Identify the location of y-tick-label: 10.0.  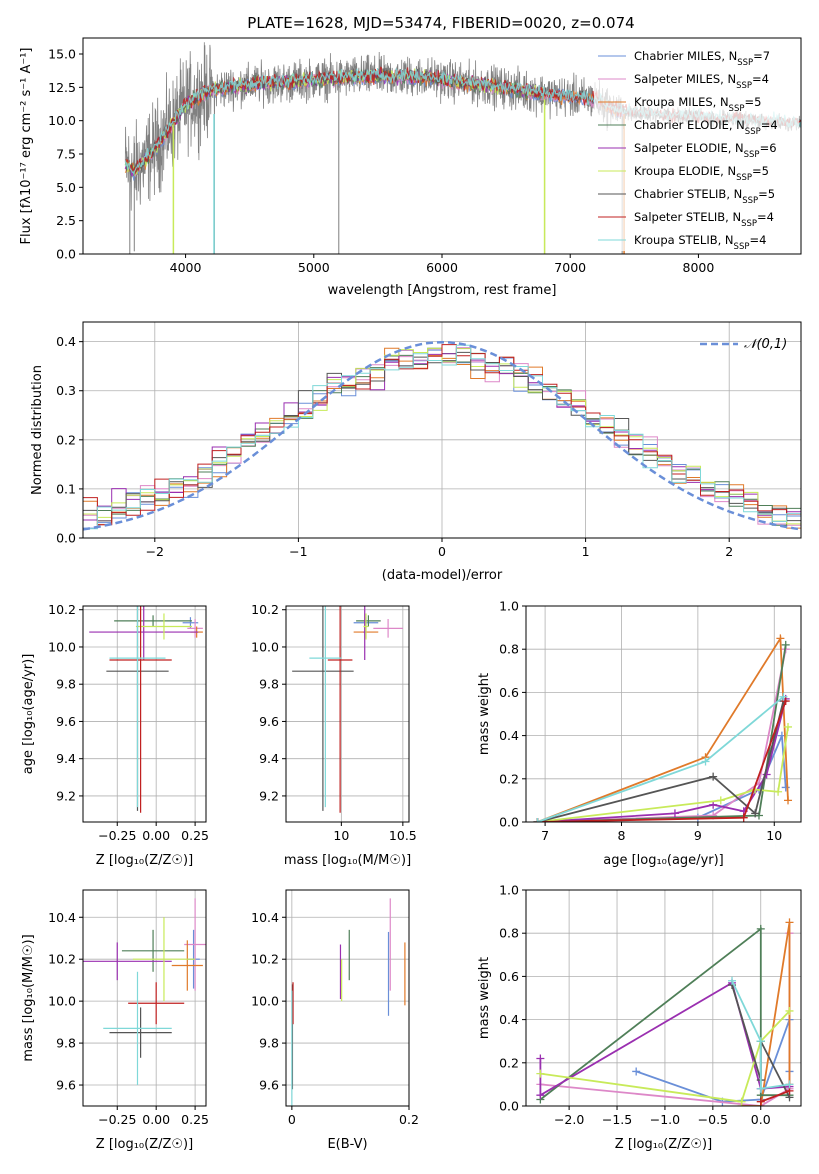
(265, 1001).